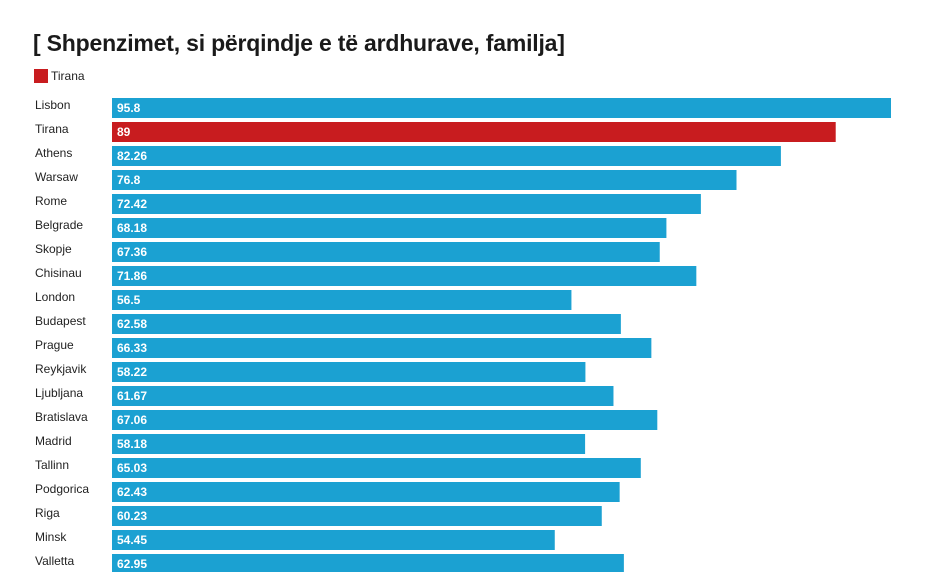  I want to click on legend: Tirana, so click(59, 76).